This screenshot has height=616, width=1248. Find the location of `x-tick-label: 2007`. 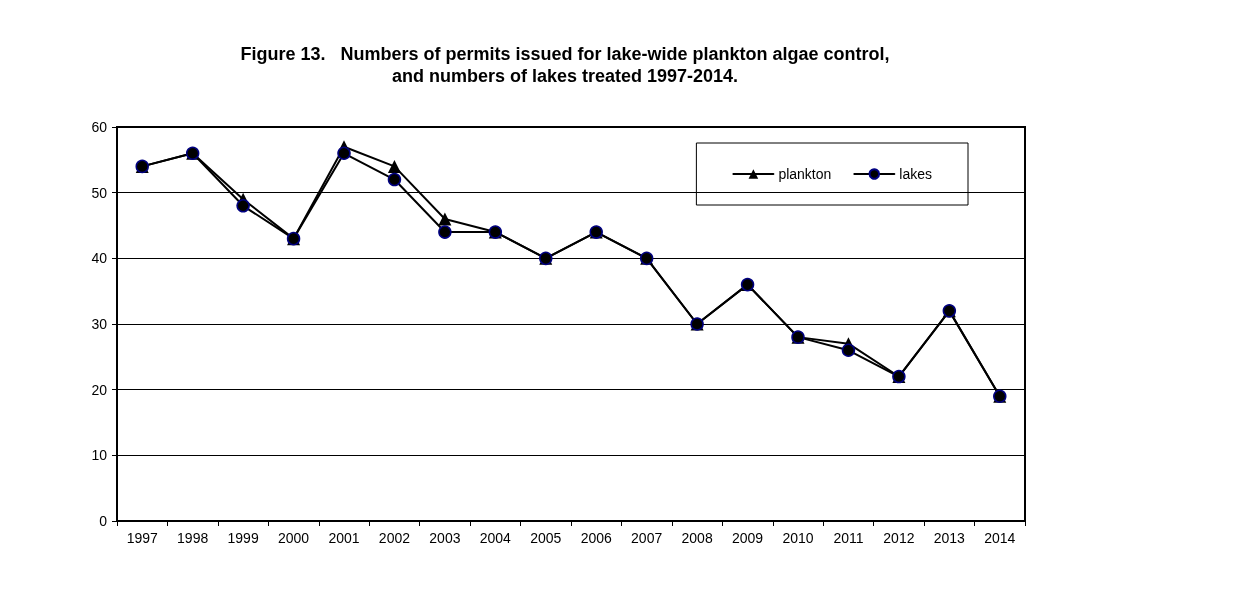

x-tick-label: 2007 is located at coordinates (647, 538).